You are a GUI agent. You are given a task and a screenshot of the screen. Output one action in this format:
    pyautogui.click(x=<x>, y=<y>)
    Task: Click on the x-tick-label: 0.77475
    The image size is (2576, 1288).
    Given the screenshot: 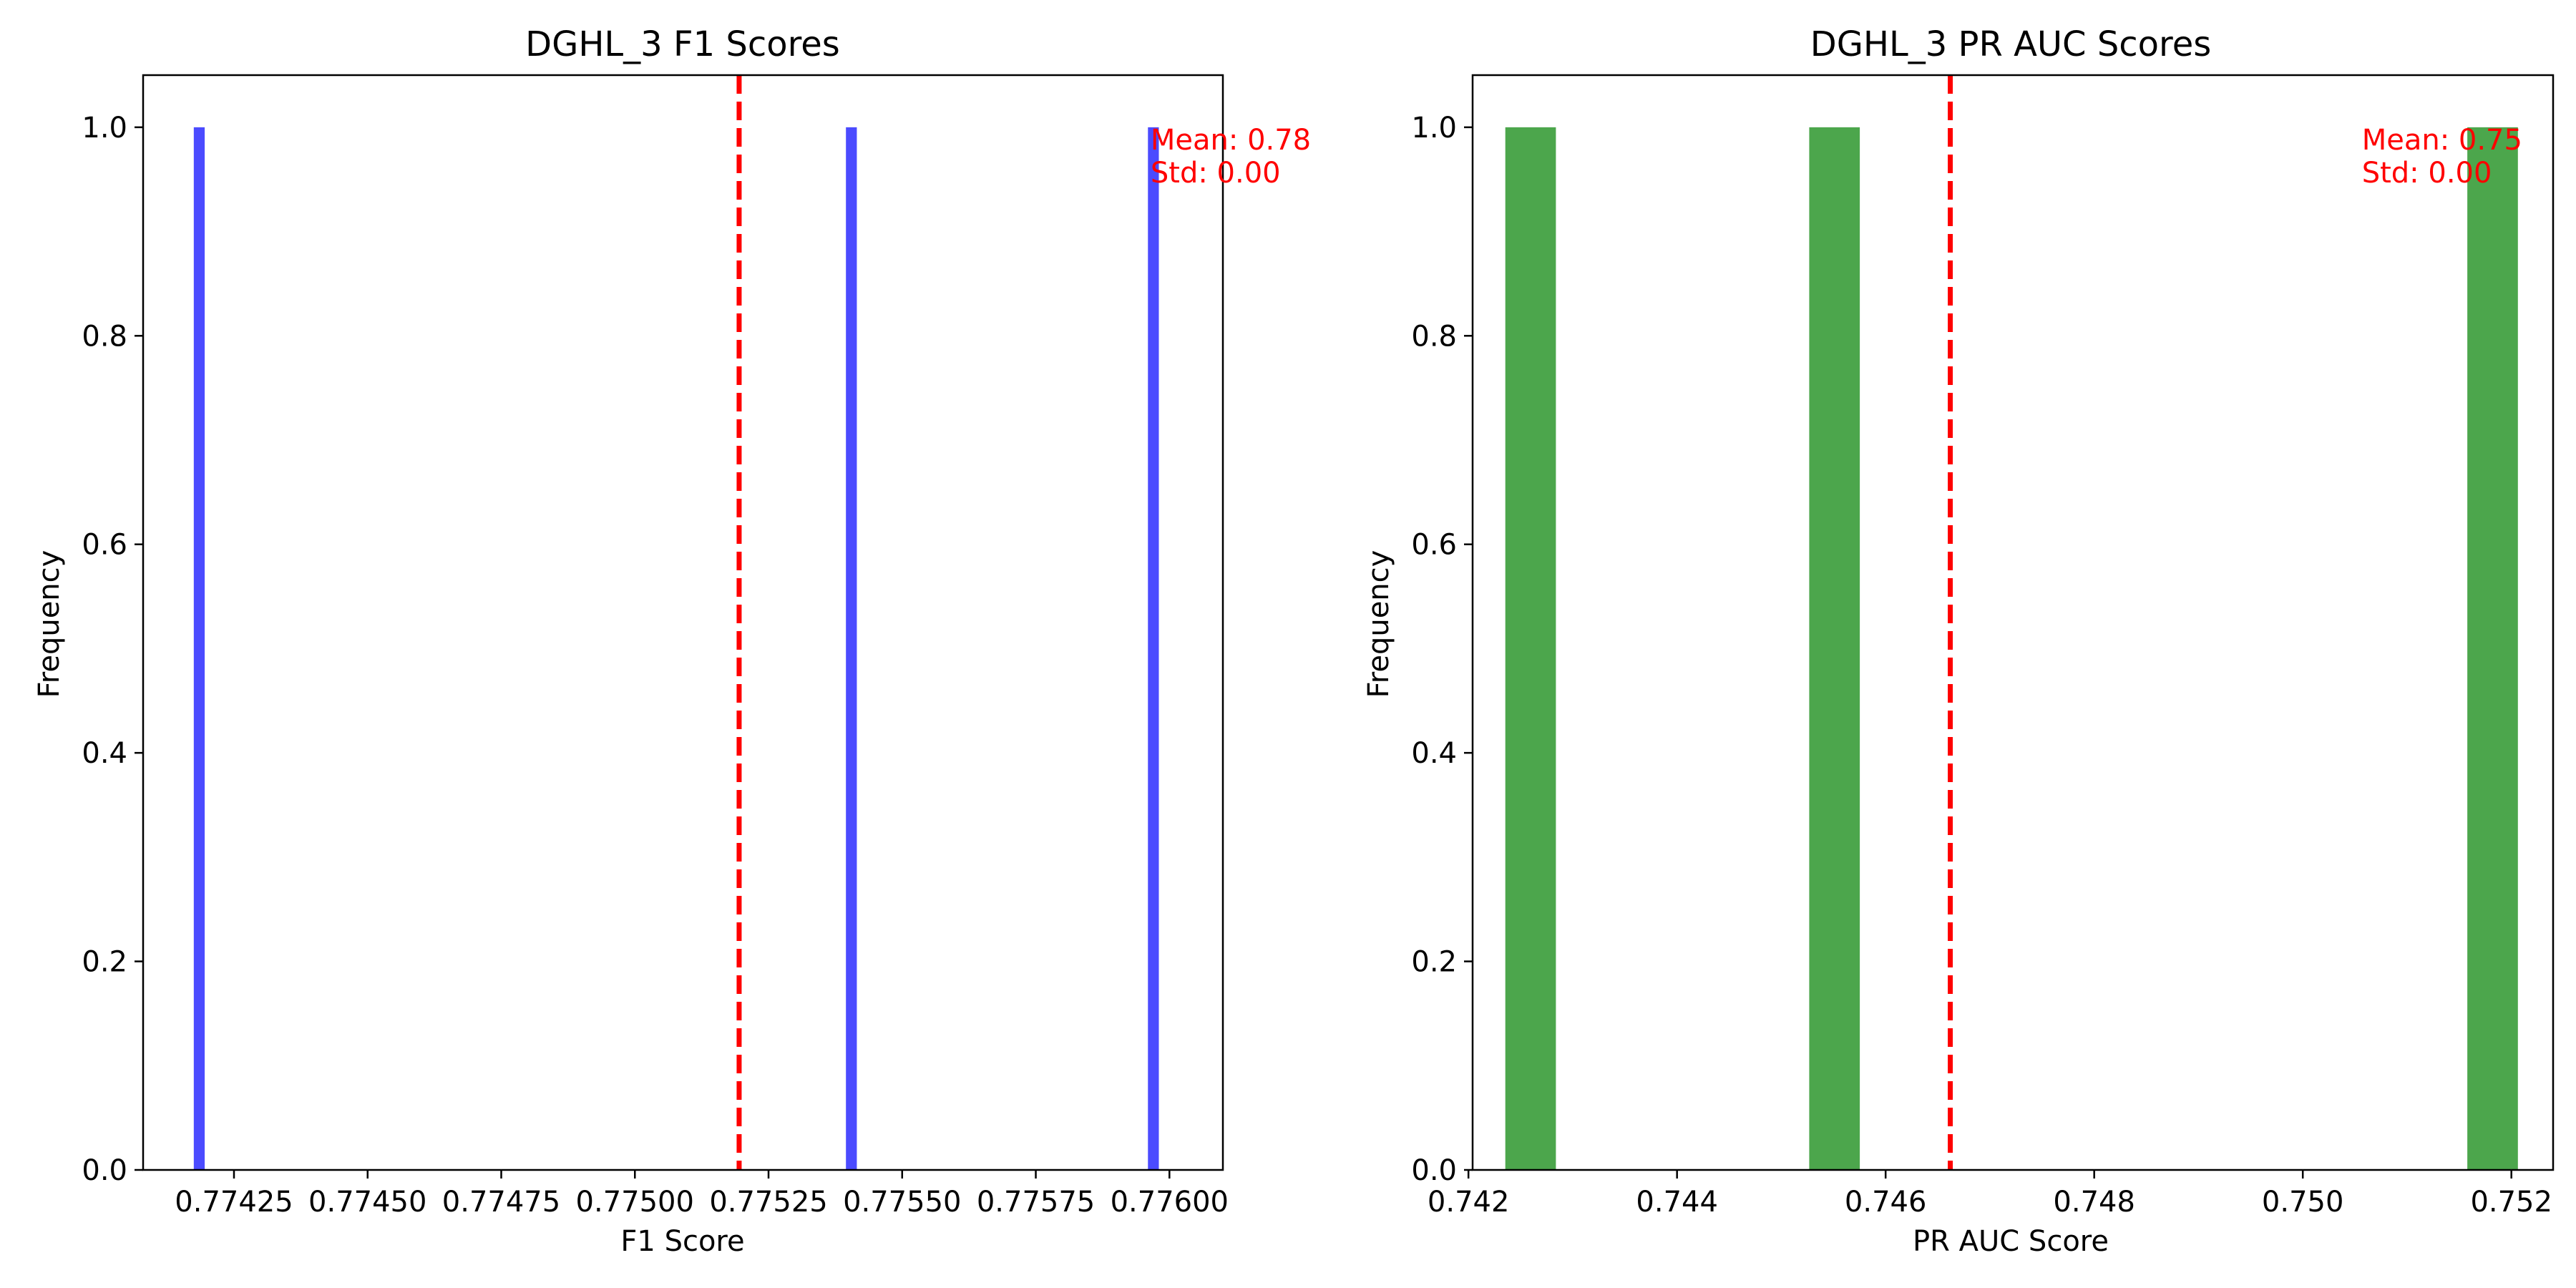 What is the action you would take?
    pyautogui.click(x=501, y=1202)
    